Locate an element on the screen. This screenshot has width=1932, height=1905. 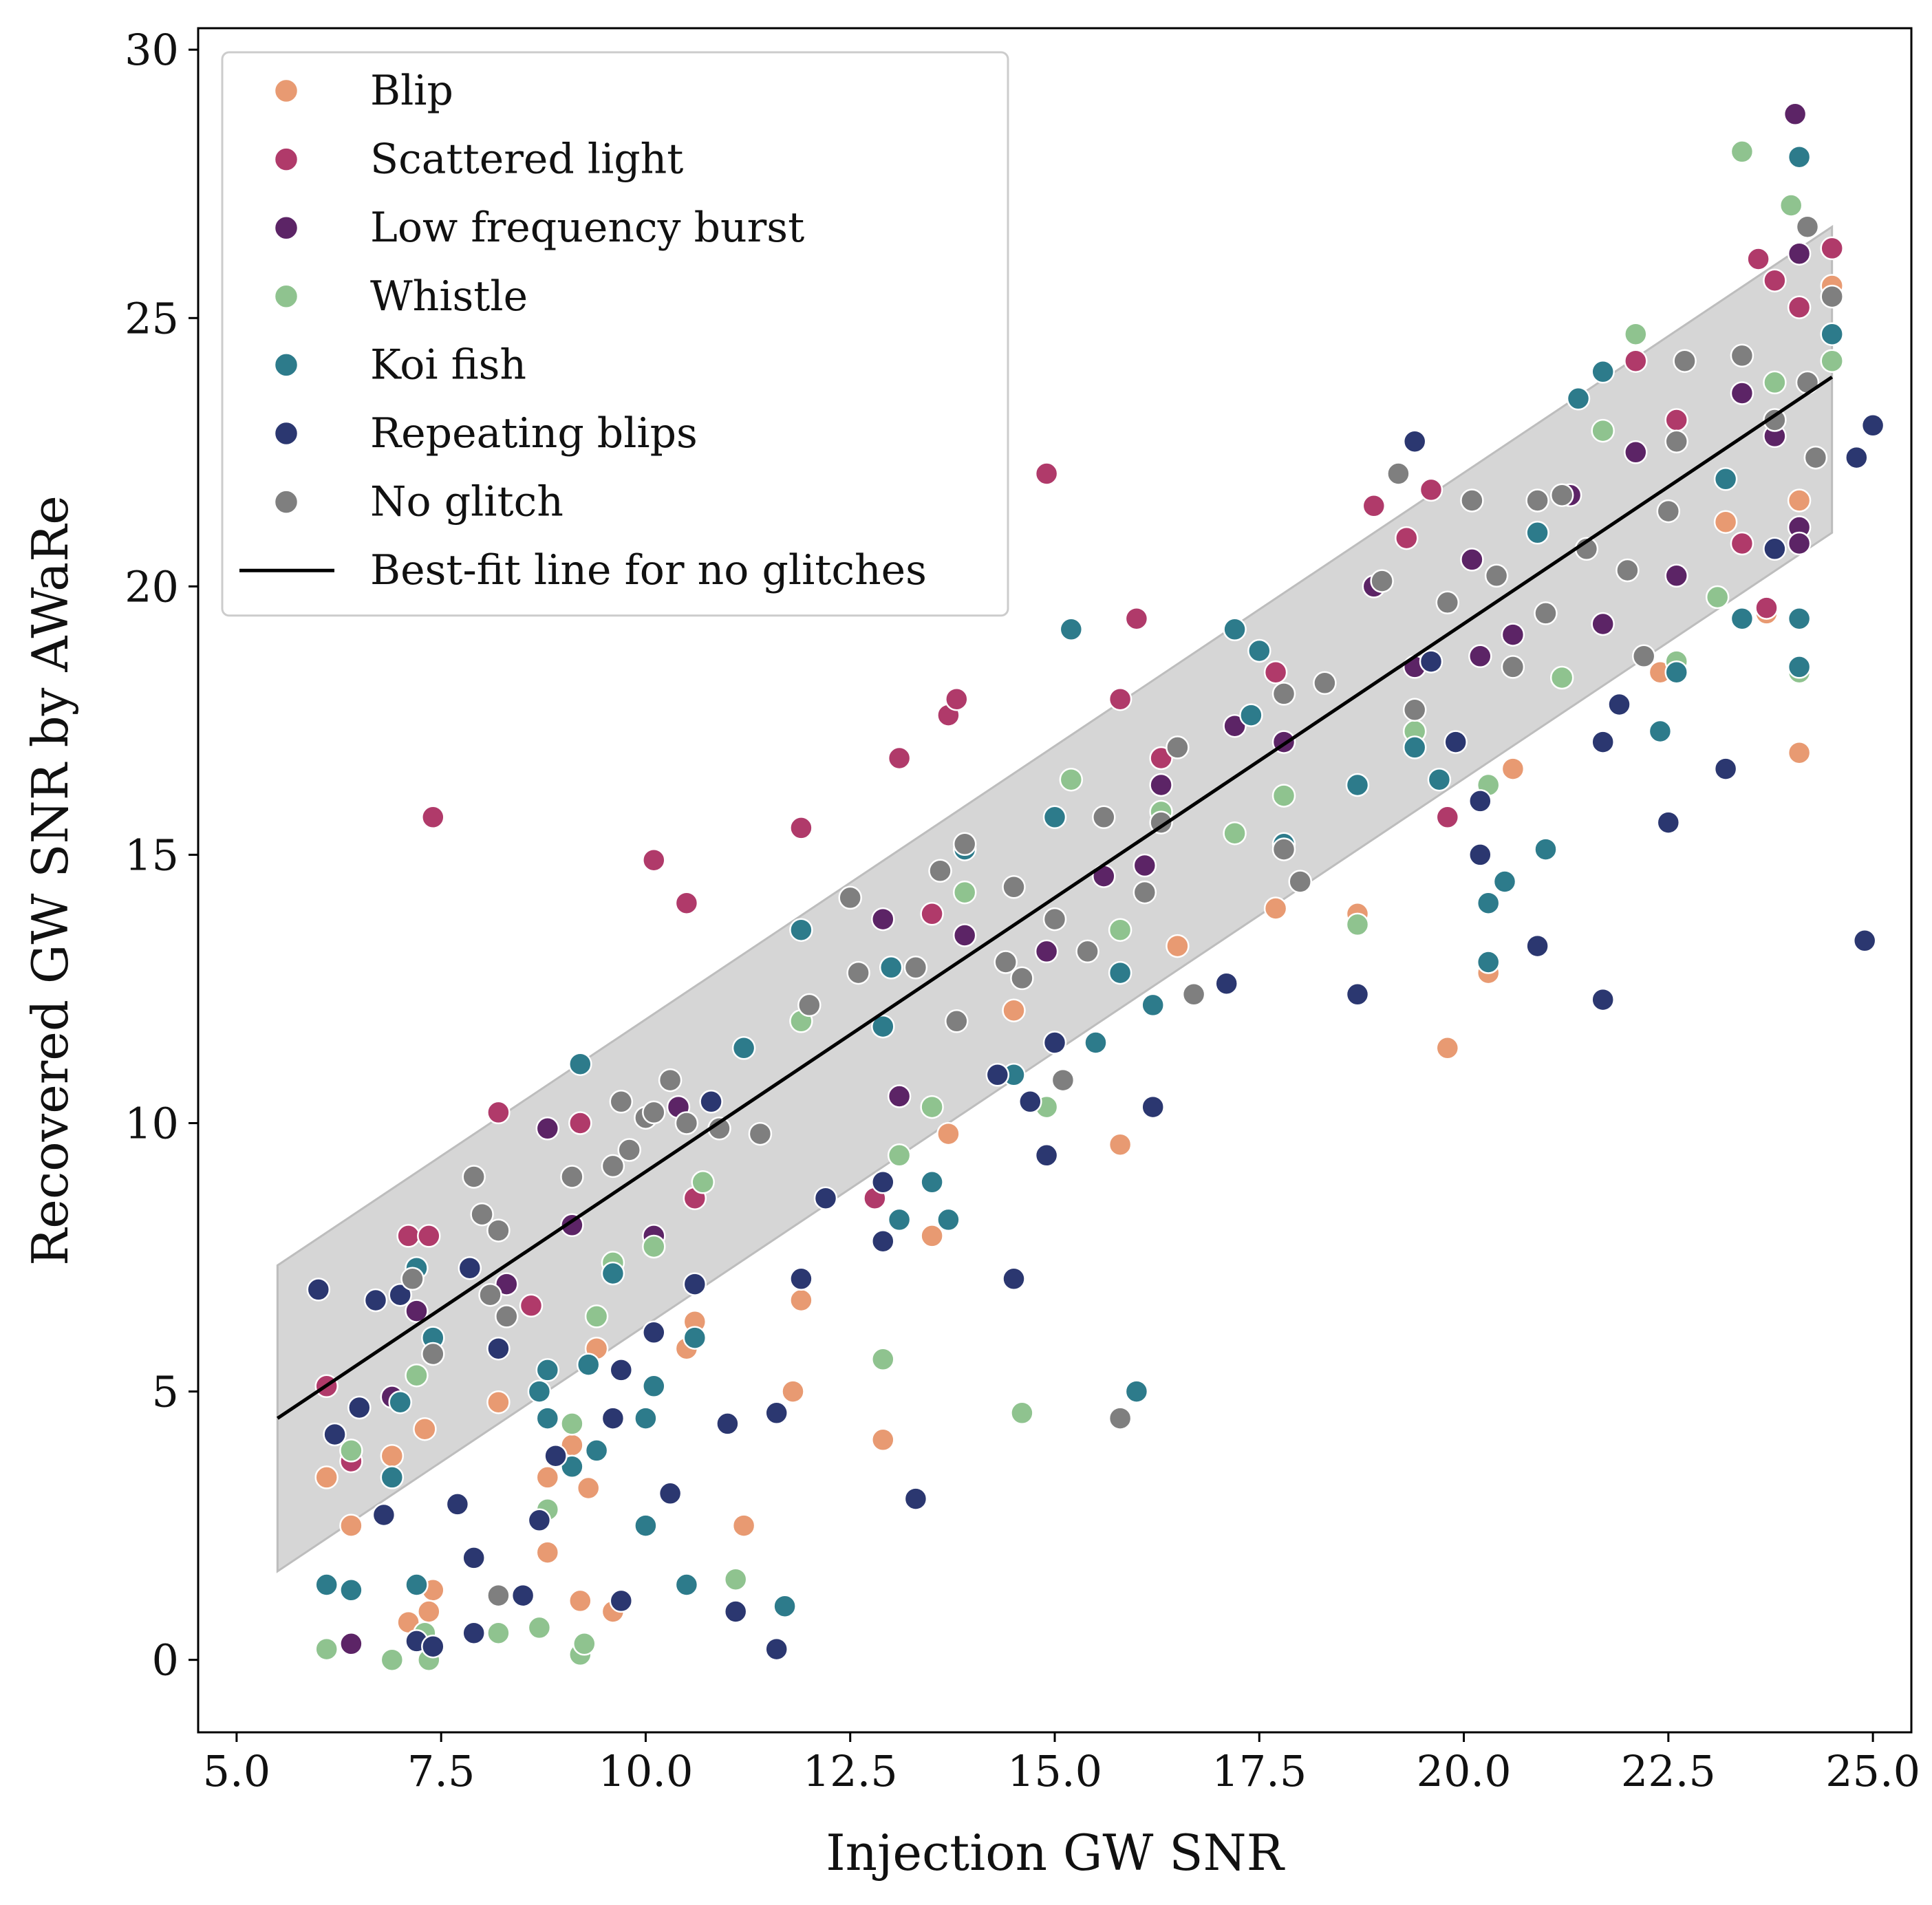
y-tick-label: 15 is located at coordinates (152, 855).